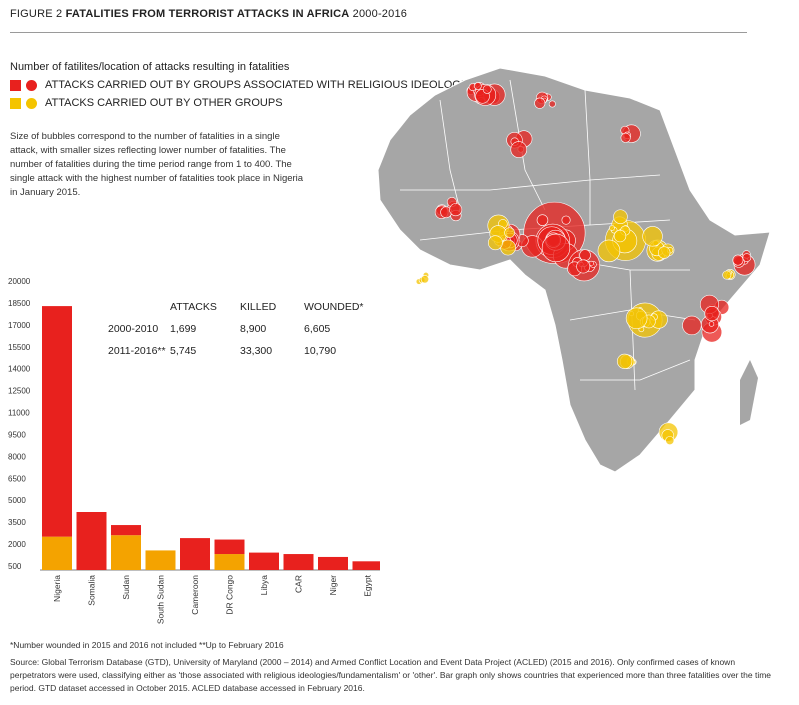 The image size is (799, 705). I want to click on x-tick-label: Niger, so click(333, 585).